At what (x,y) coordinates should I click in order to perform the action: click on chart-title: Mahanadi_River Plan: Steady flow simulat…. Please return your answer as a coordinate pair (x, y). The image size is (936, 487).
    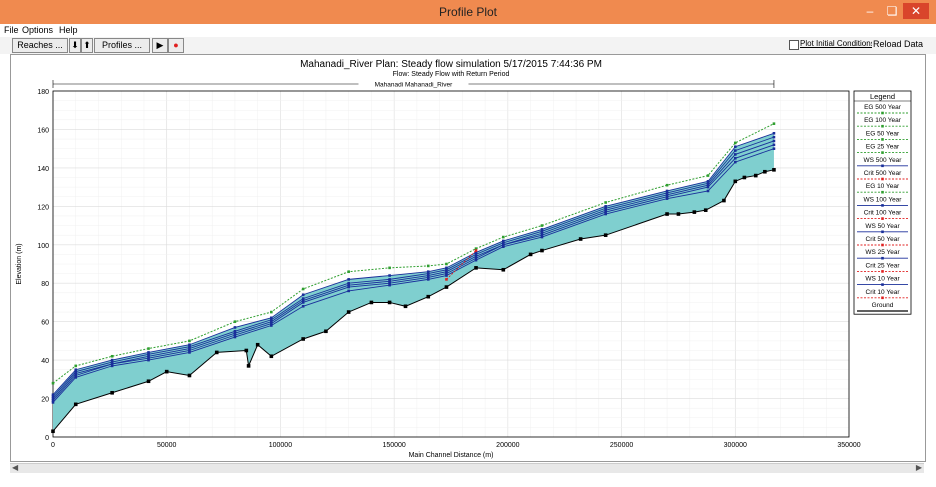
    Looking at the image, I should click on (451, 64).